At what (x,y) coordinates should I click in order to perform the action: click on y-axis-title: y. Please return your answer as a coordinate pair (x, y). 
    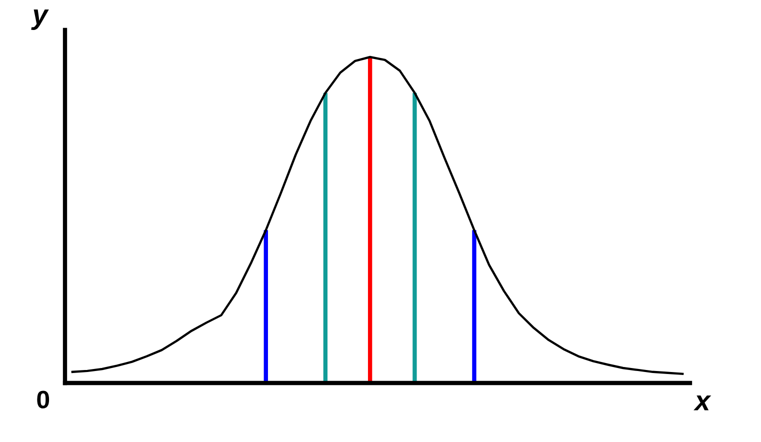
    Looking at the image, I should click on (40, 20).